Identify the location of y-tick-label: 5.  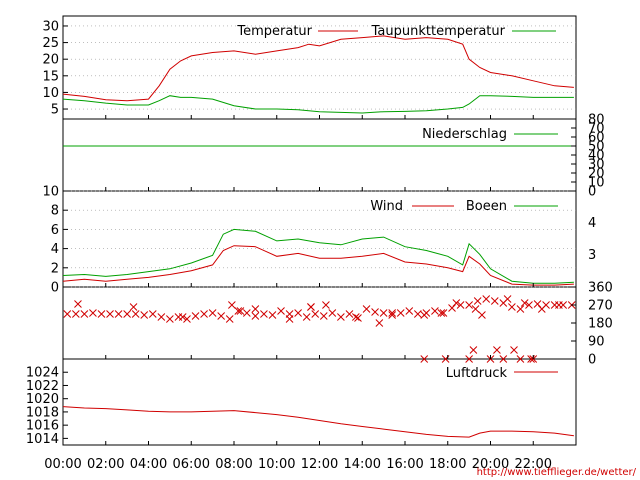
(55, 110).